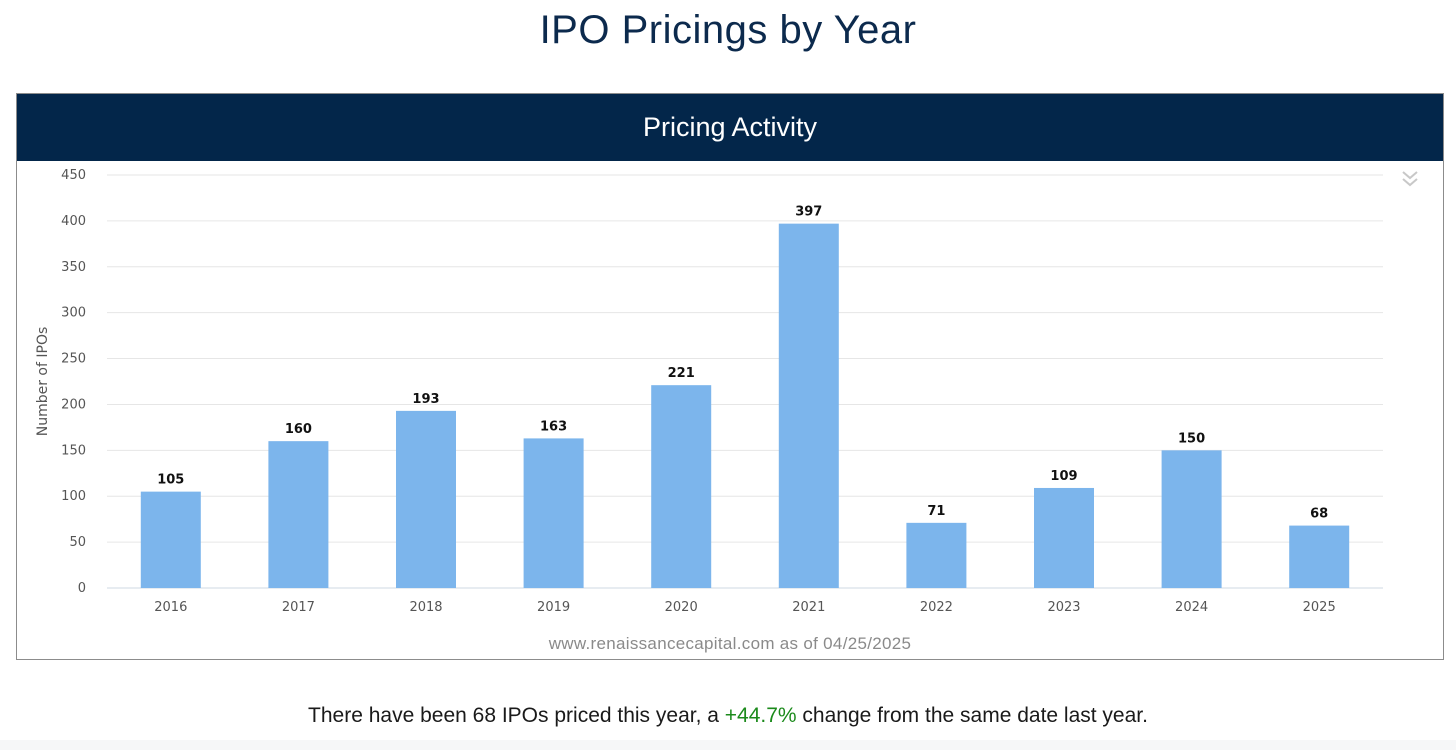 The width and height of the screenshot is (1456, 750). What do you see at coordinates (73, 404) in the screenshot?
I see `y-tick-label: 200` at bounding box center [73, 404].